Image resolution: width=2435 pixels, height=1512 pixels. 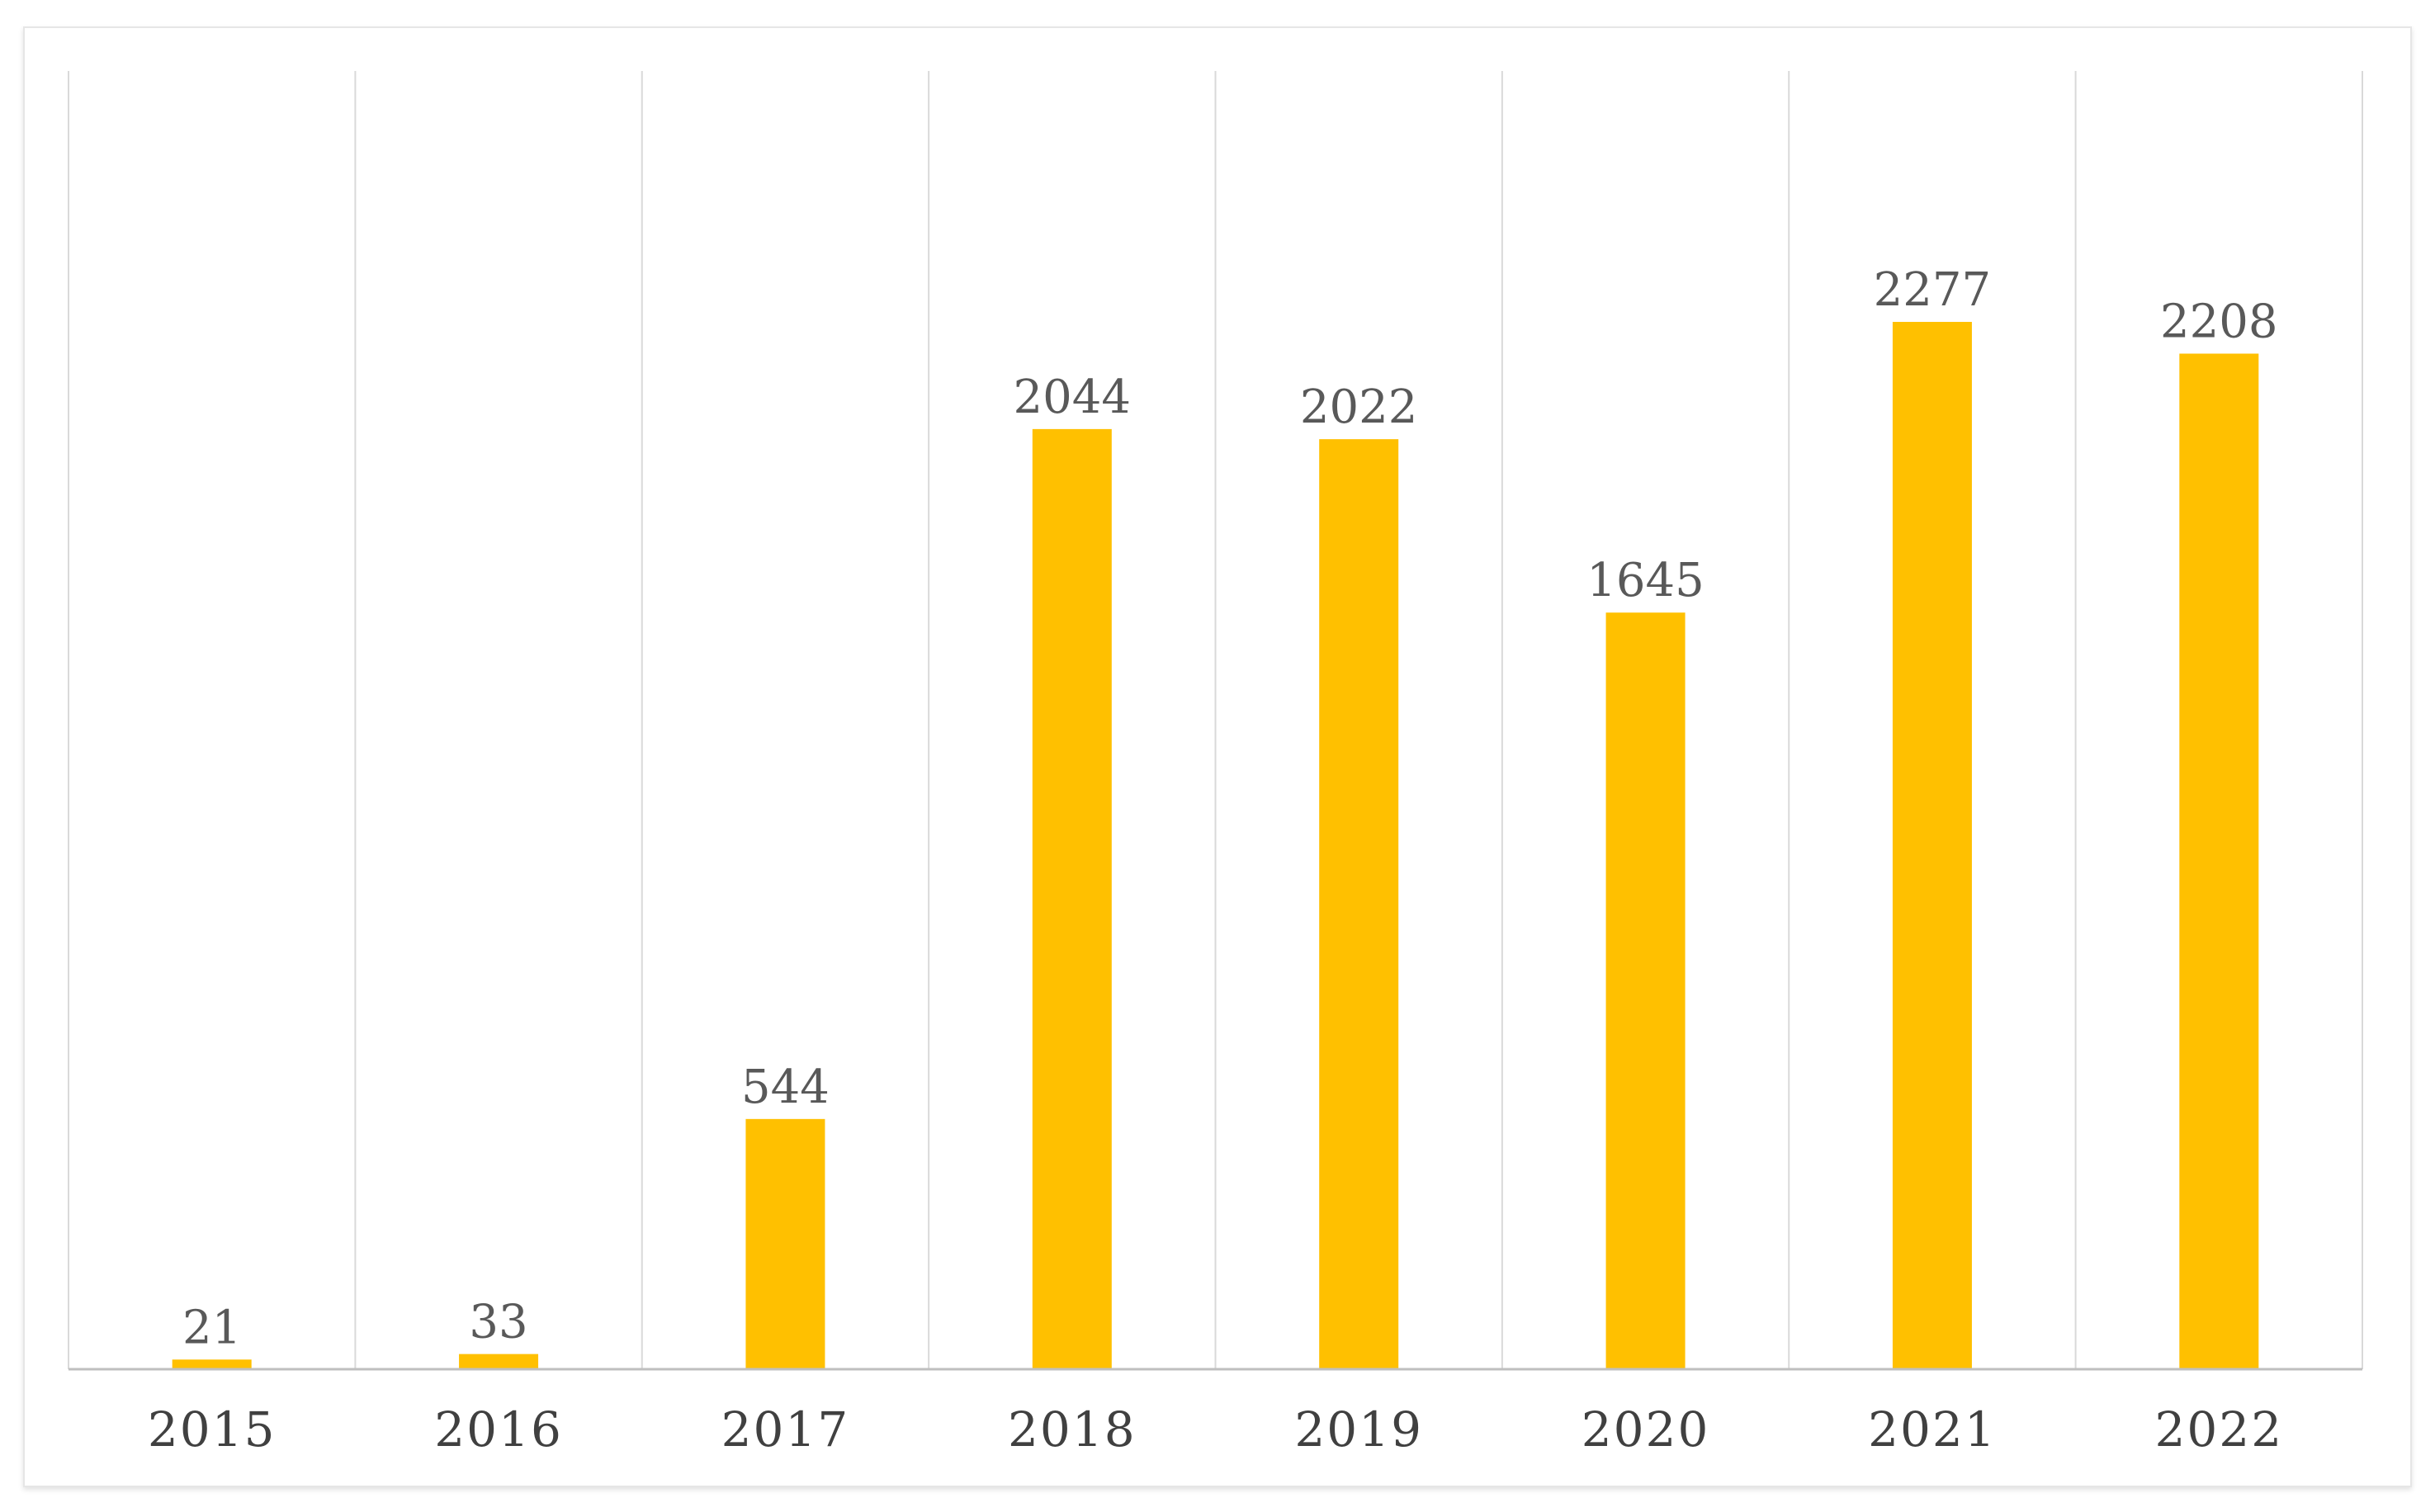 What do you see at coordinates (1073, 397) in the screenshot?
I see `data-label-2018: 2044` at bounding box center [1073, 397].